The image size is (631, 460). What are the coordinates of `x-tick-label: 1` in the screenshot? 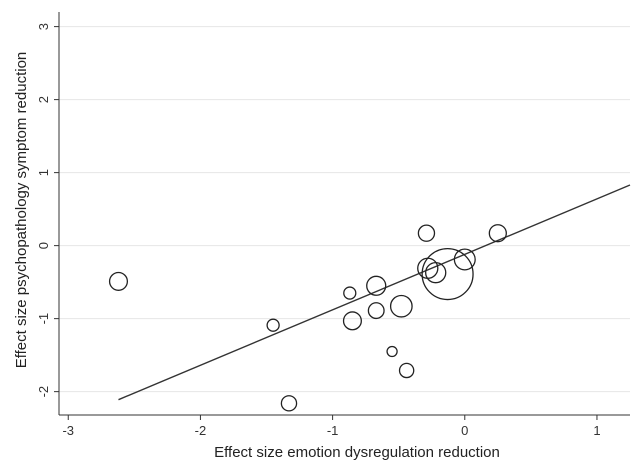 It's located at (596, 430).